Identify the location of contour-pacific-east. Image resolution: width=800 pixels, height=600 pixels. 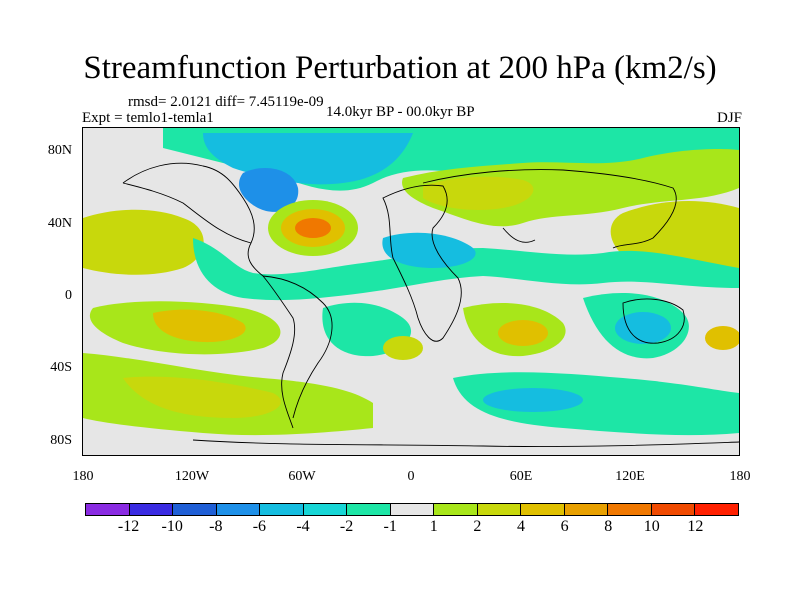
(143, 242).